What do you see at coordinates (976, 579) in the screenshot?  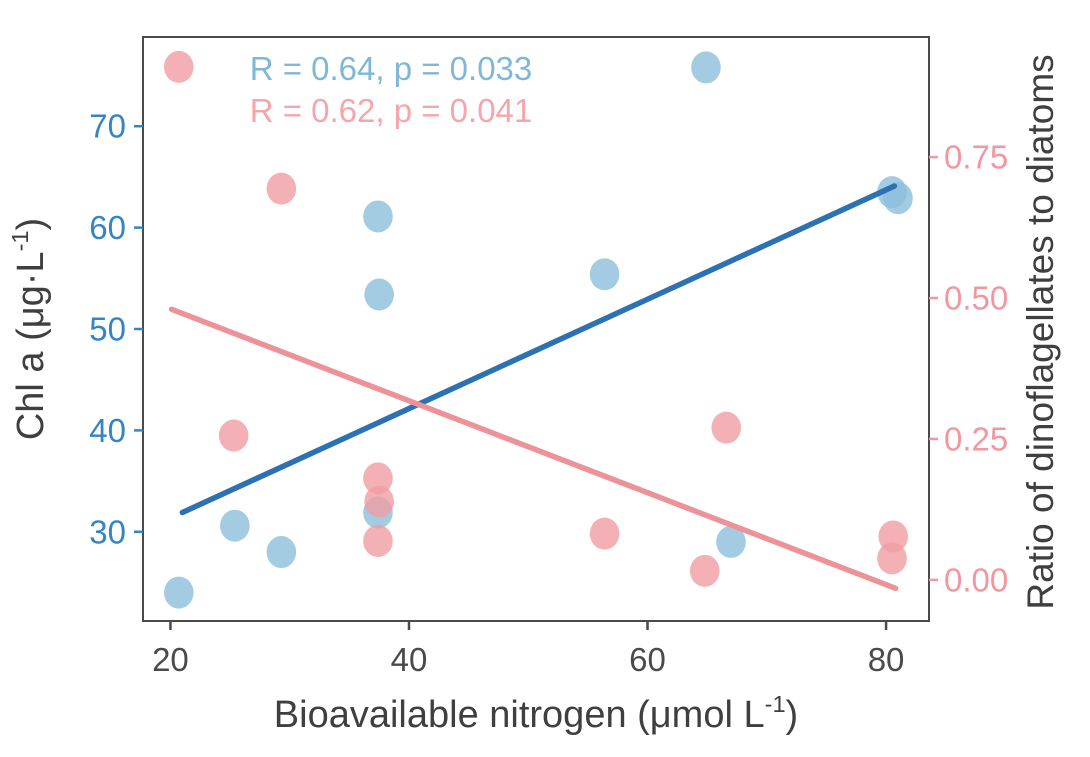 I see `y-right-tick-label: 0.00` at bounding box center [976, 579].